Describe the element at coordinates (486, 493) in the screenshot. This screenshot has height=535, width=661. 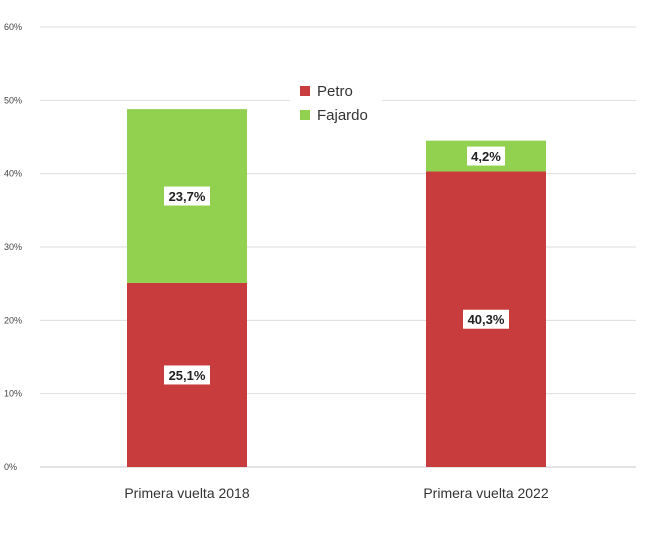
I see `x-category-label: Primera vuelta 2022` at that location.